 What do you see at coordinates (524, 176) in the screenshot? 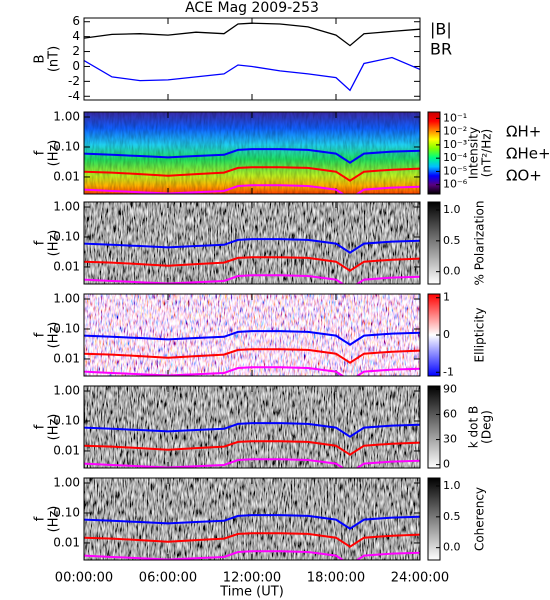
I see `legend-label: ΩO+` at bounding box center [524, 176].